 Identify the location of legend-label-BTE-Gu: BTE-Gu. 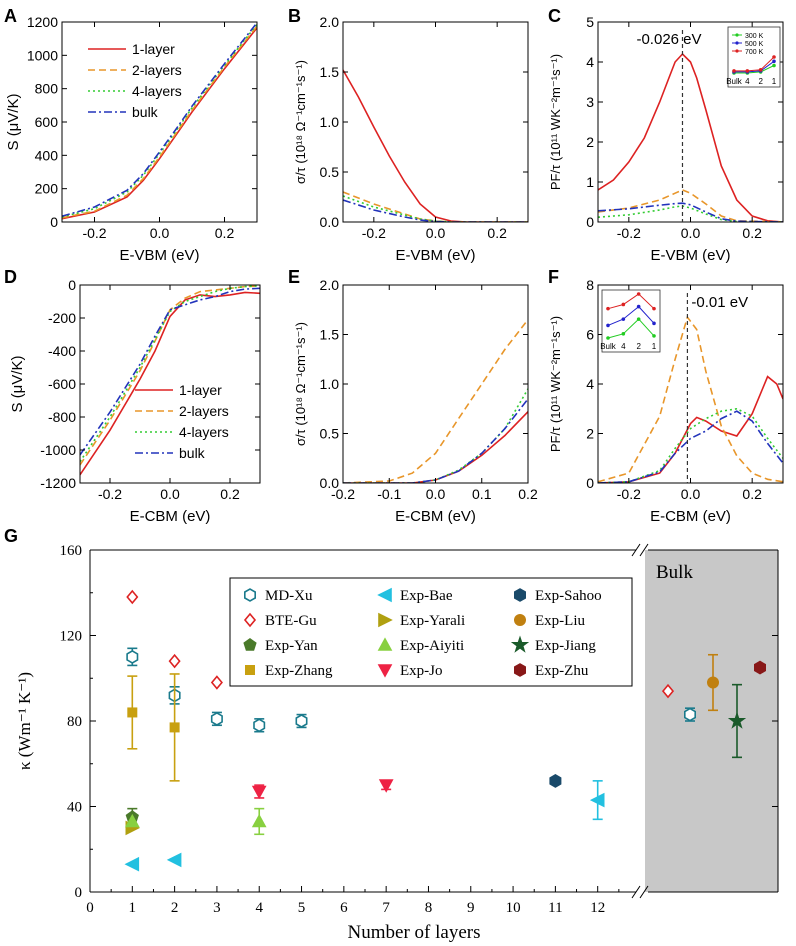
(291, 621).